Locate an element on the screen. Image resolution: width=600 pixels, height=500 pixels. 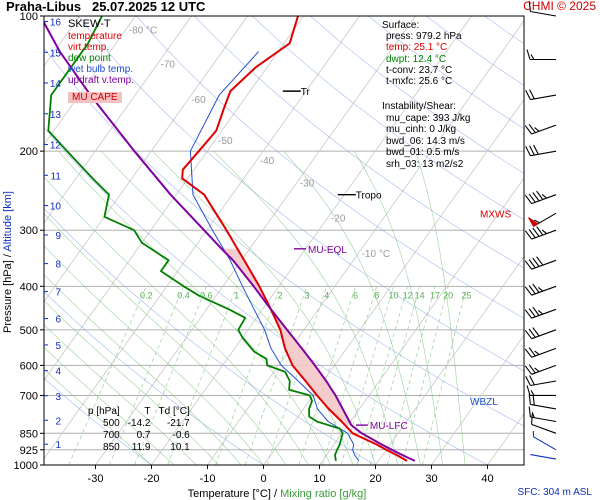
mu-lfc-label: MU-LFC is located at coordinates (389, 426).